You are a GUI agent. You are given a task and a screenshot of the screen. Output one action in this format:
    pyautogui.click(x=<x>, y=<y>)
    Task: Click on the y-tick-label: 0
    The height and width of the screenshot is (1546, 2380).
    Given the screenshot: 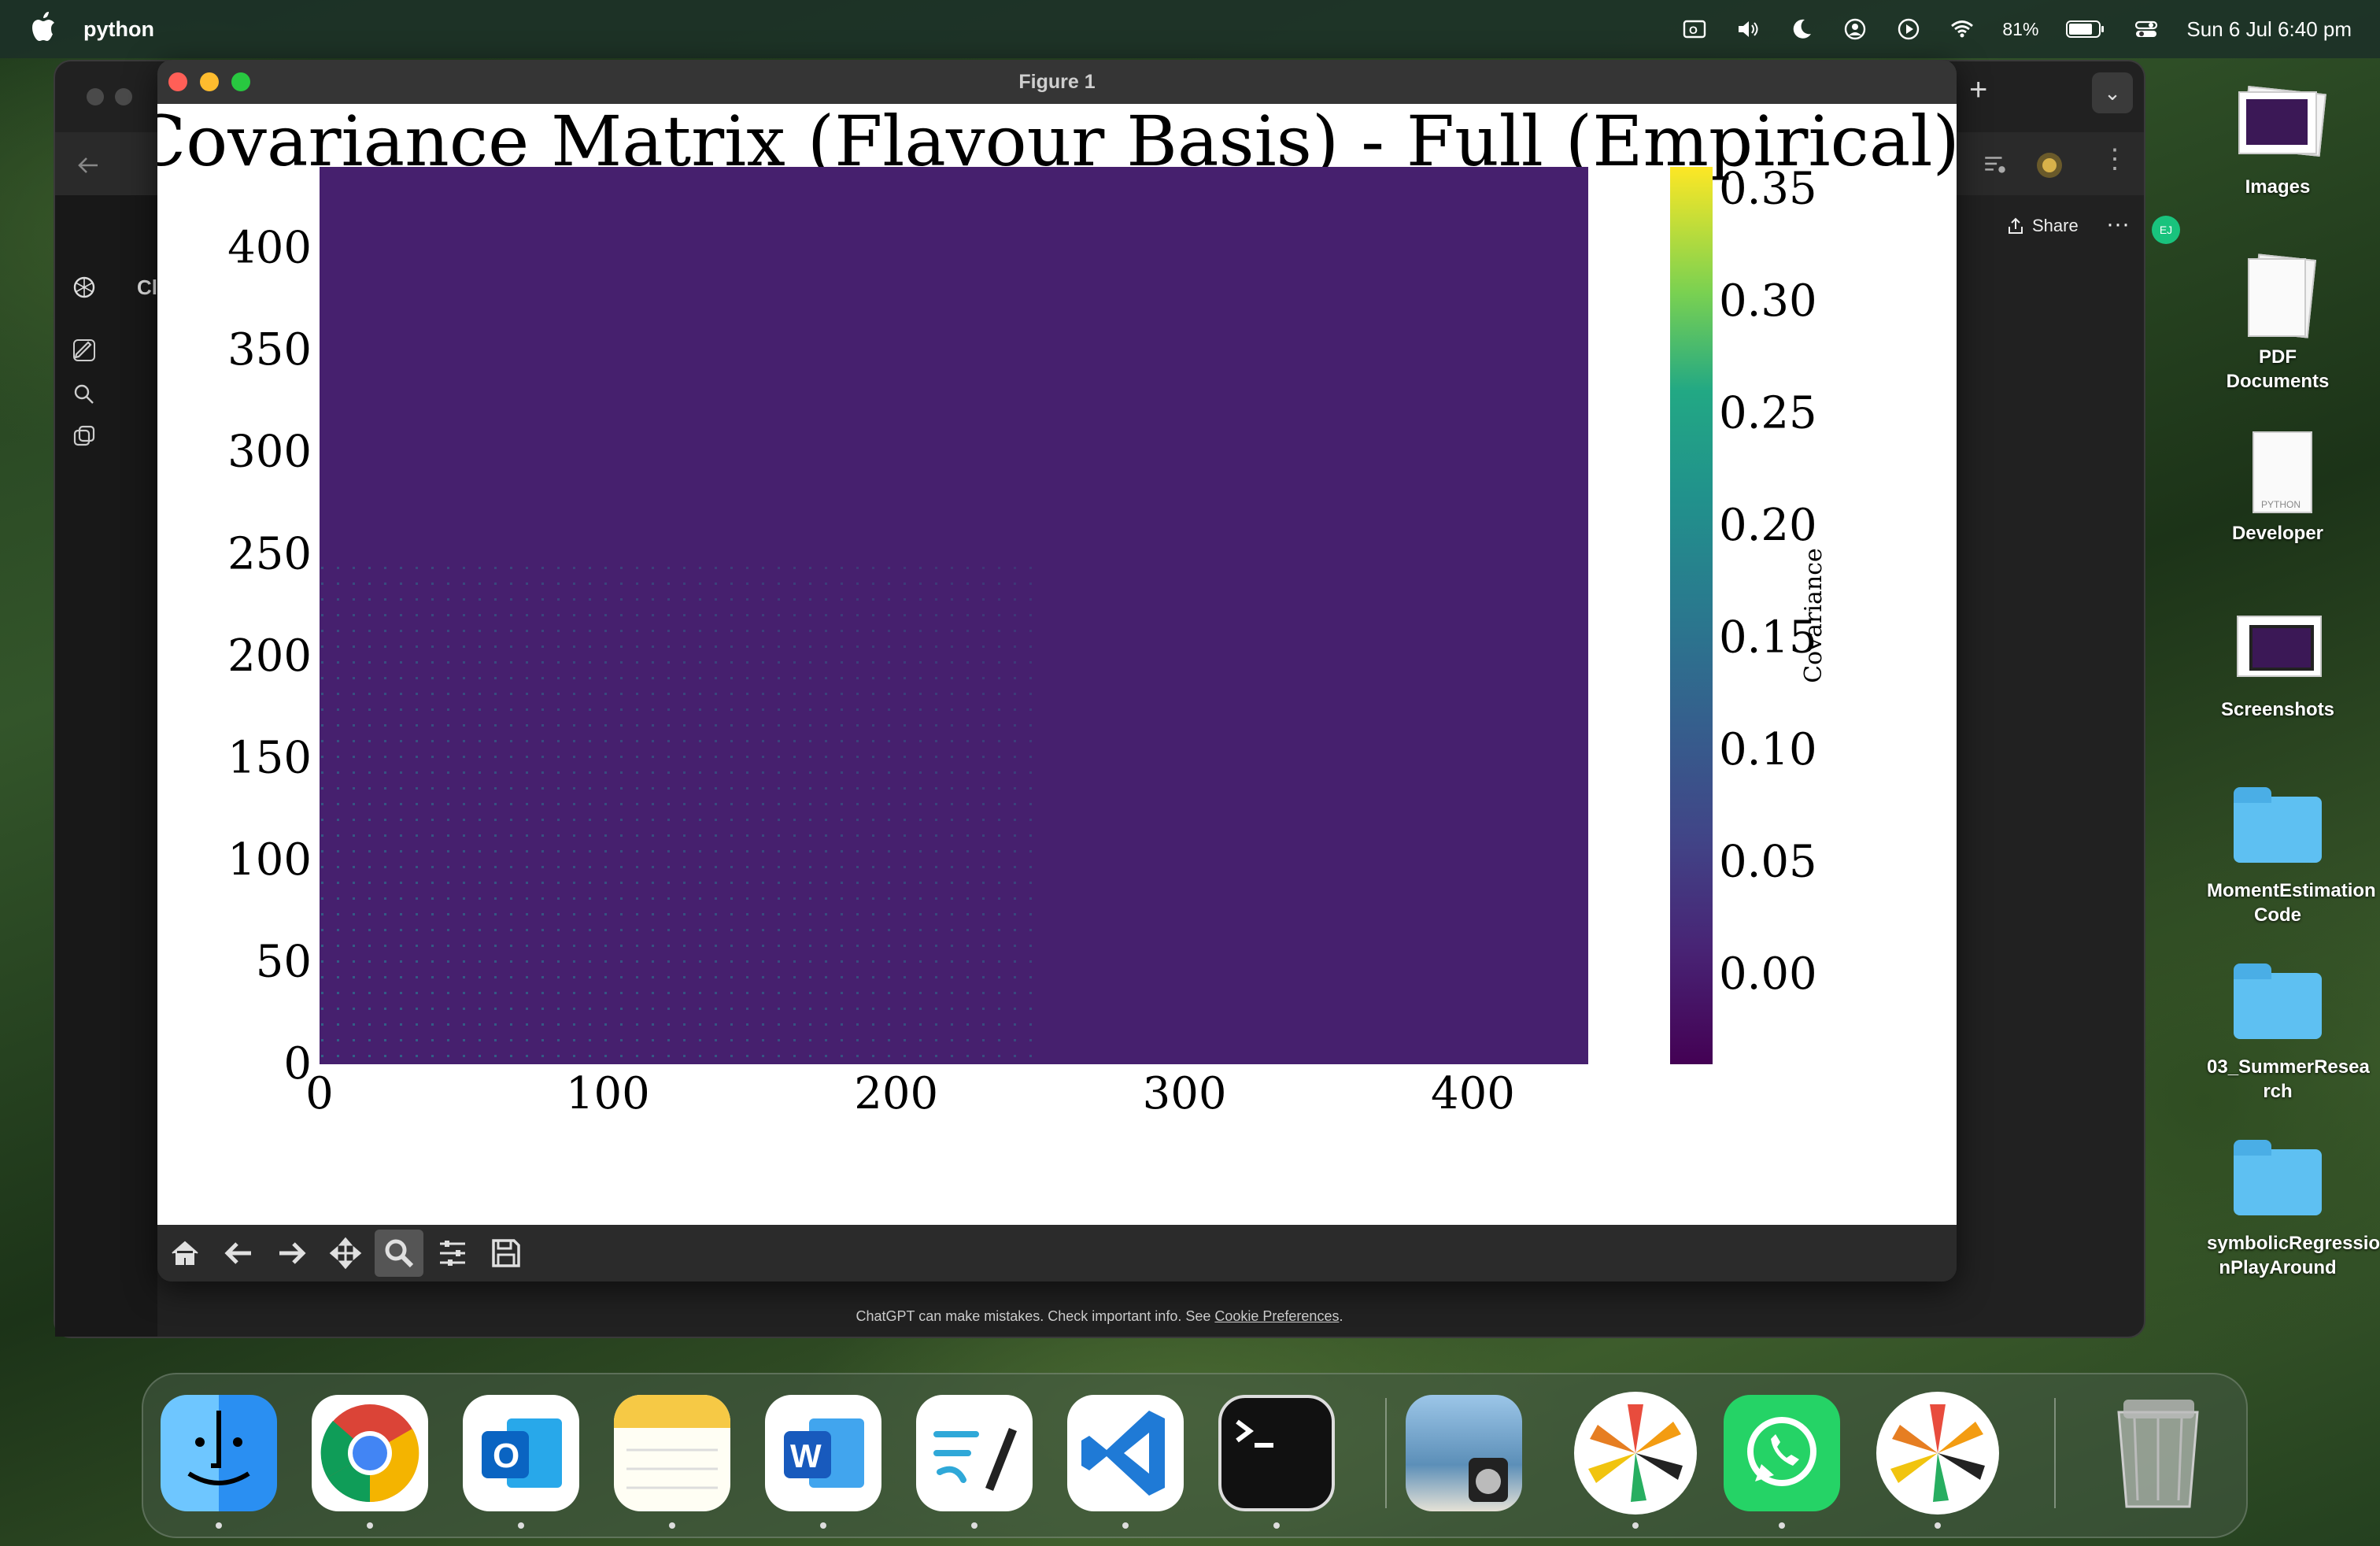 What is the action you would take?
    pyautogui.click(x=297, y=1064)
    